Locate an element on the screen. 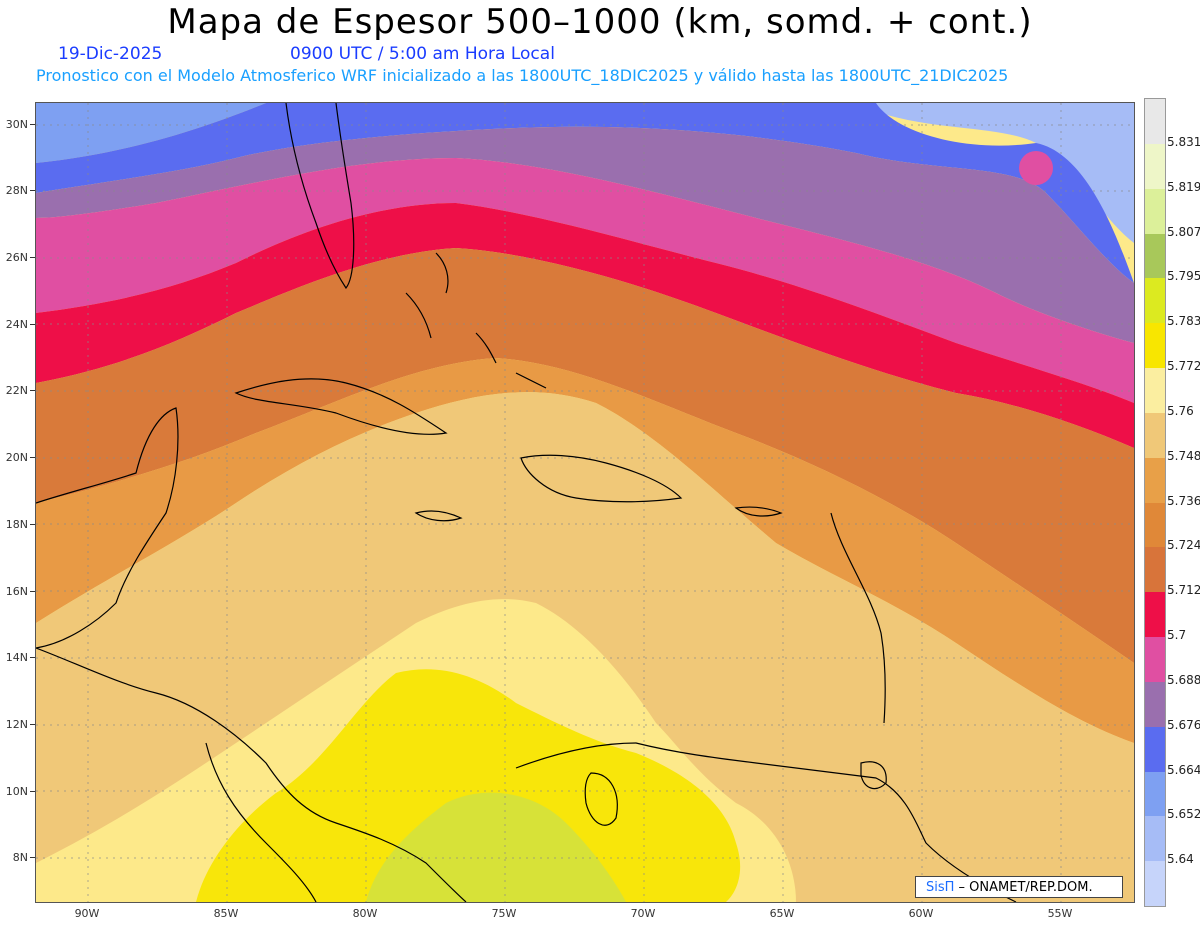 This screenshot has width=1200, height=927. central-america-pacific is located at coordinates (261, 822).